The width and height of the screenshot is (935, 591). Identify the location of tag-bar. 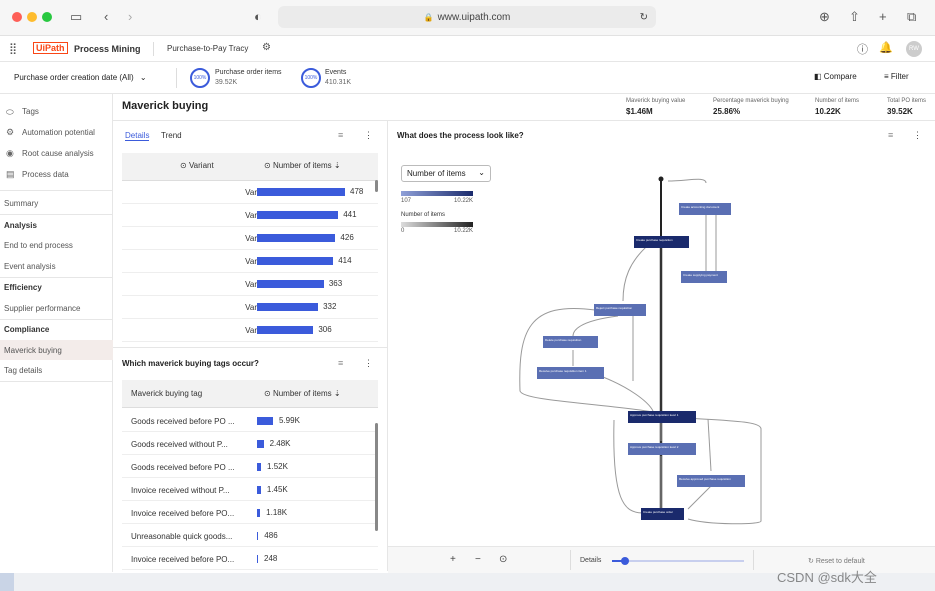
(258, 536).